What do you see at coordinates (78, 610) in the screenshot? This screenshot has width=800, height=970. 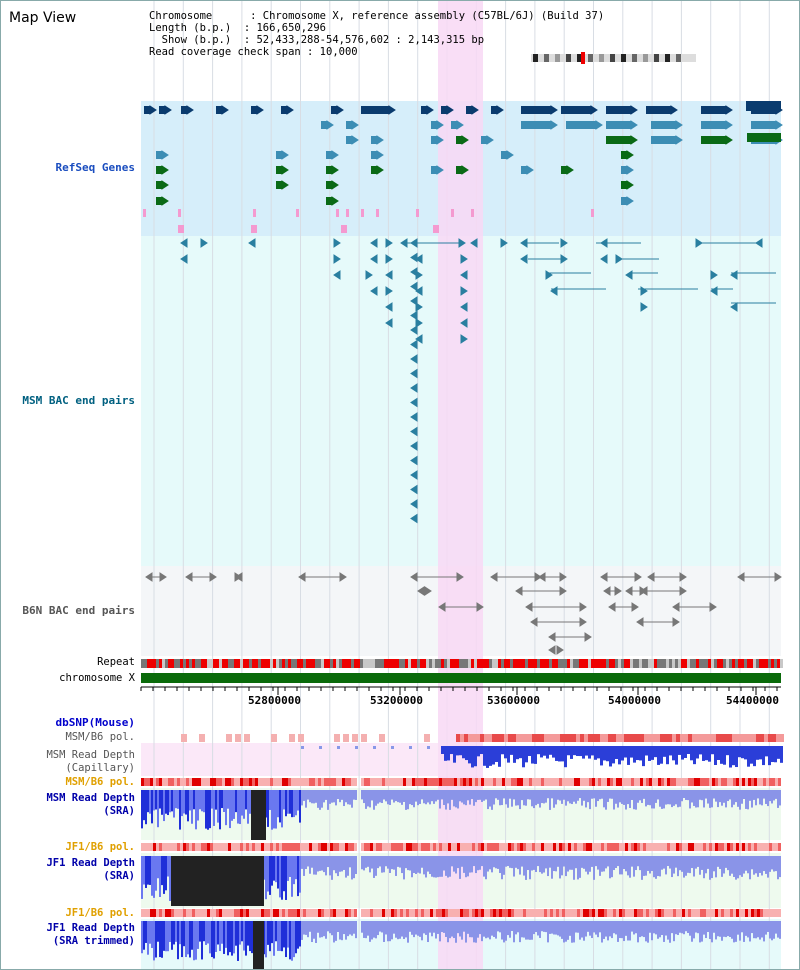 I see `track-label-b6n-bac: B6N BAC end pairs` at bounding box center [78, 610].